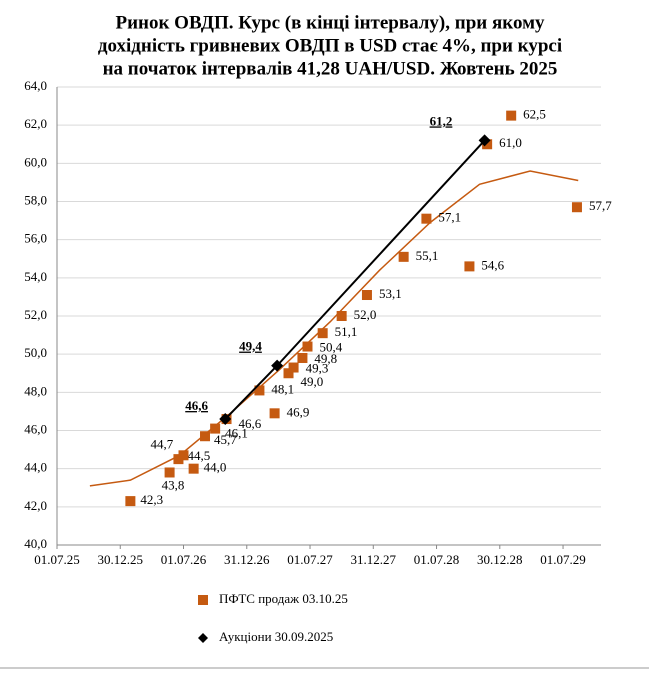 This screenshot has height=678, width=649. What do you see at coordinates (35, 428) in the screenshot?
I see `y-tick-label: 46,0` at bounding box center [35, 428].